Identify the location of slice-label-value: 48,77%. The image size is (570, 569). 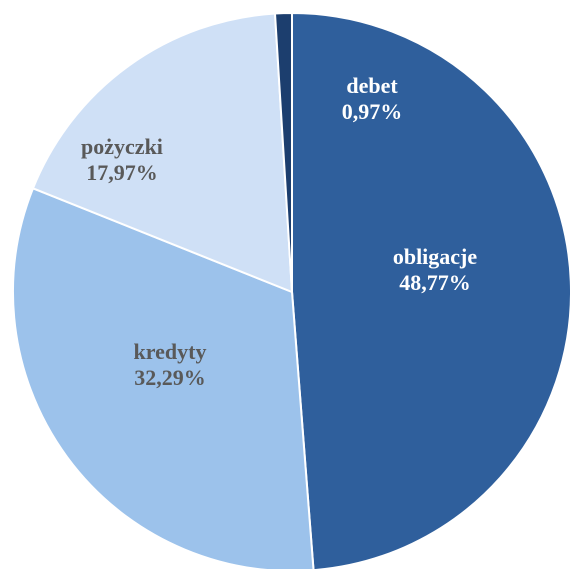
(435, 282).